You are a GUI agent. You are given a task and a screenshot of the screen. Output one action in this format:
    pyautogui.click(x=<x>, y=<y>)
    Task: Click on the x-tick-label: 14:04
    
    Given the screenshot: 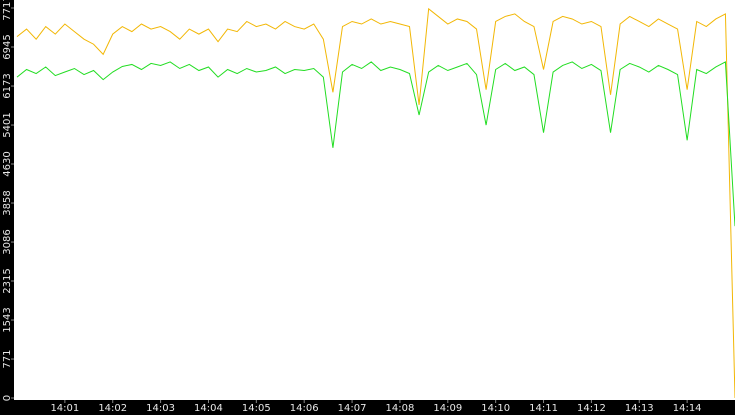 What is the action you would take?
    pyautogui.click(x=208, y=408)
    